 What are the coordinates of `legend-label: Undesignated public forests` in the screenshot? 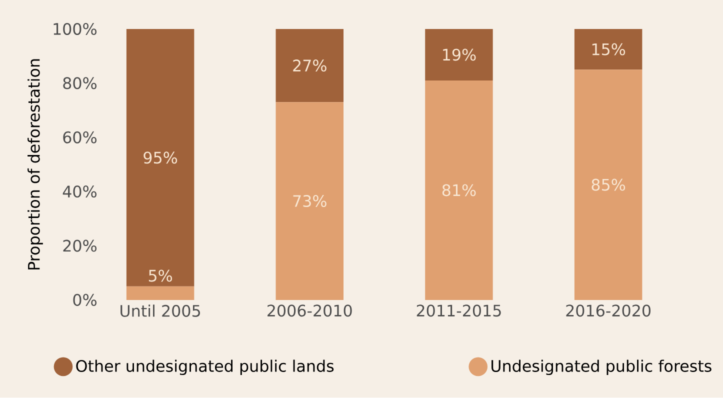 It's located at (602, 368).